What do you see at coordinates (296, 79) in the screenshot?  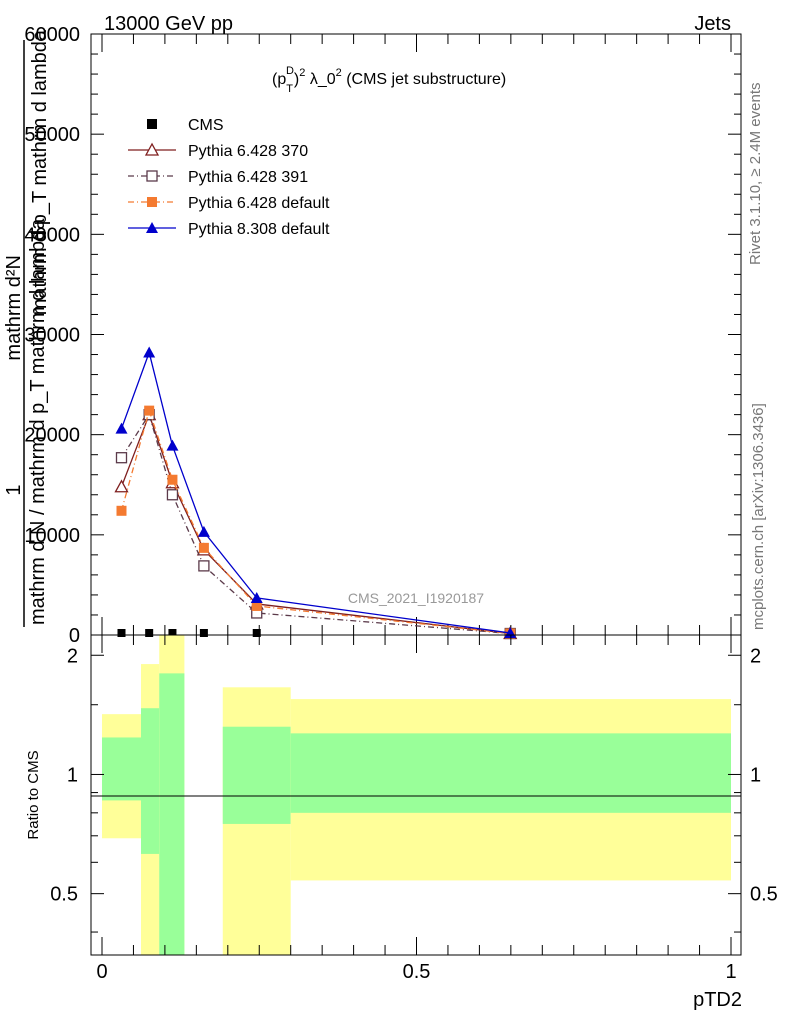 I see `title-part-b: )` at bounding box center [296, 79].